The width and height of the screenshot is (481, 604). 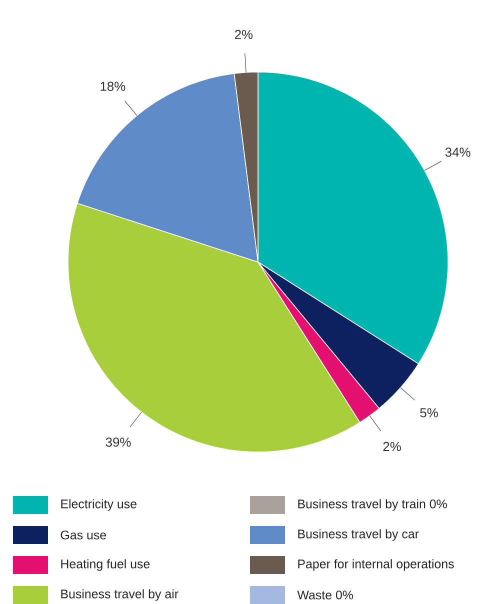 I want to click on legend-label: Waste 0%, so click(x=325, y=595).